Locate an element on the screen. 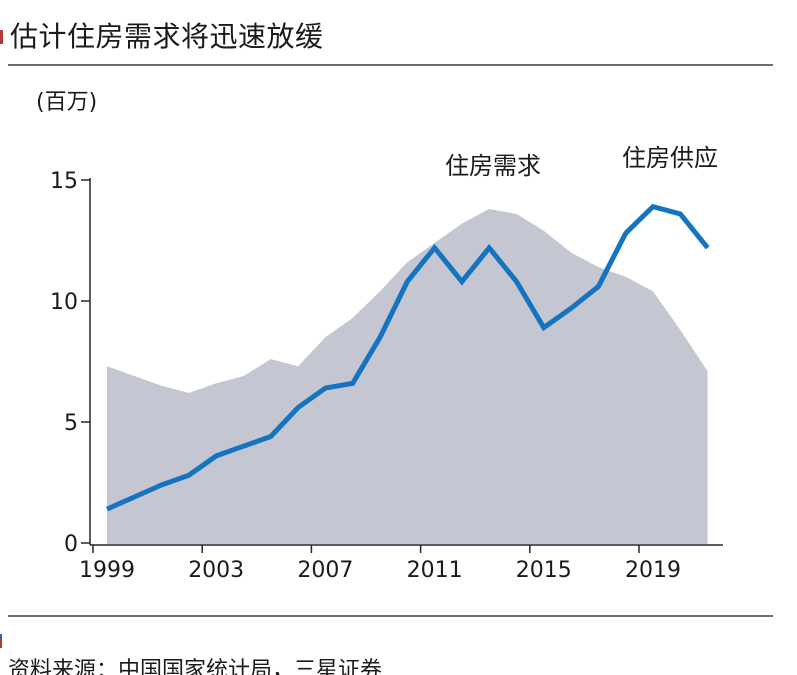 The height and width of the screenshot is (675, 797). series-label-housing-demand: 住房需求 is located at coordinates (493, 166).